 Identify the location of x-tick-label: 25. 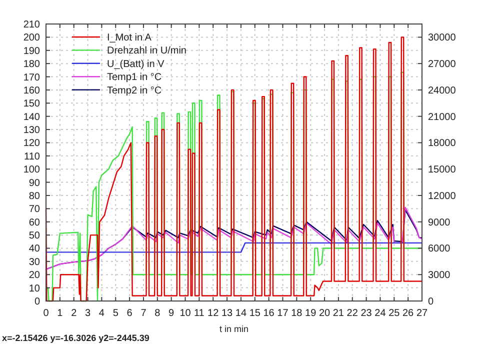
(394, 313).